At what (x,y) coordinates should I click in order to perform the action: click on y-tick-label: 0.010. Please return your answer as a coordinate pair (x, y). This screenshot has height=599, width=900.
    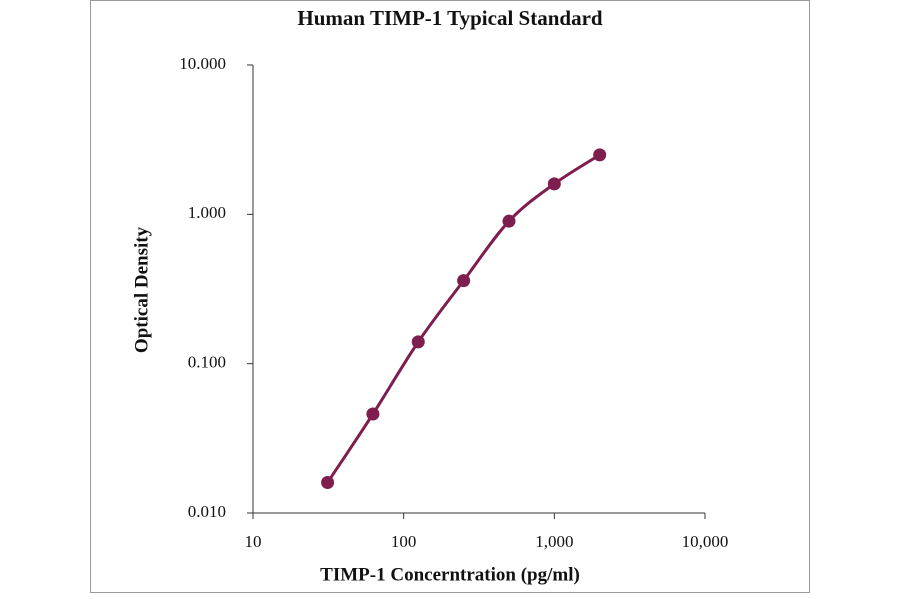
    Looking at the image, I should click on (207, 511).